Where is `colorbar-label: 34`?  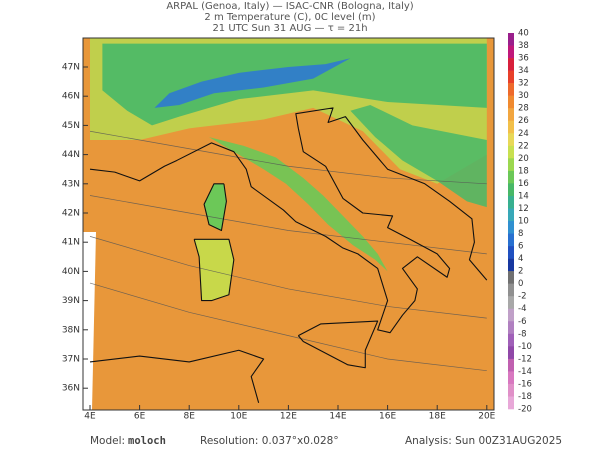 colorbar-label: 34 is located at coordinates (523, 71).